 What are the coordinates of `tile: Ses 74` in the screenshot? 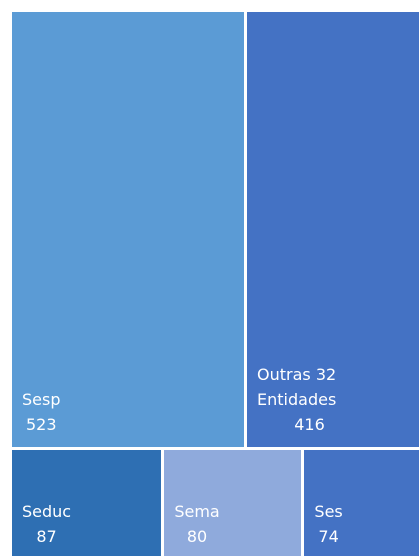 It's located at (361, 502).